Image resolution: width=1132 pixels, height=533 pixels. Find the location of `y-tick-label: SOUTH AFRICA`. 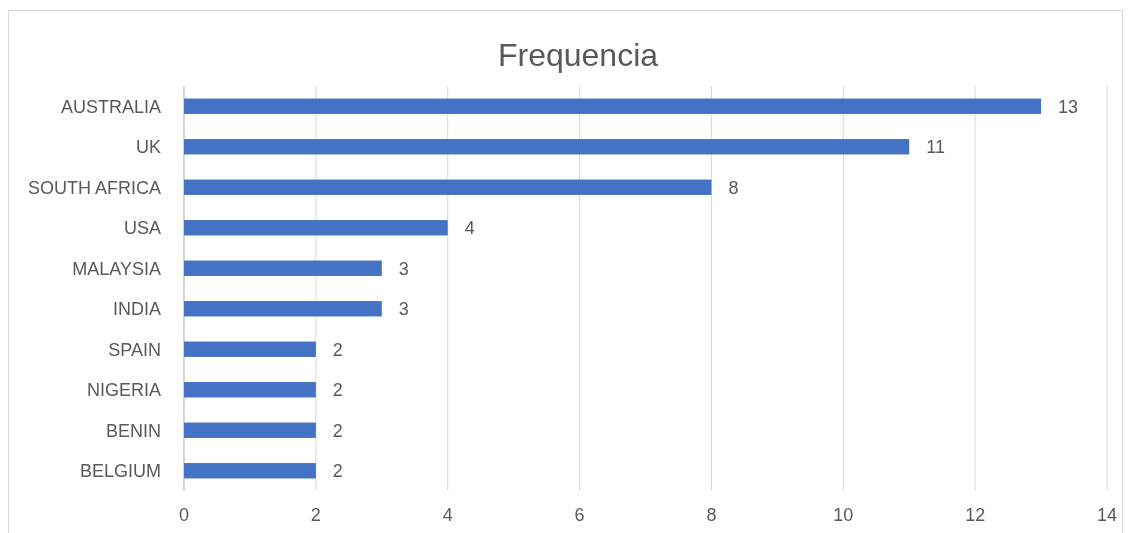

y-tick-label: SOUTH AFRICA is located at coordinates (94, 187).